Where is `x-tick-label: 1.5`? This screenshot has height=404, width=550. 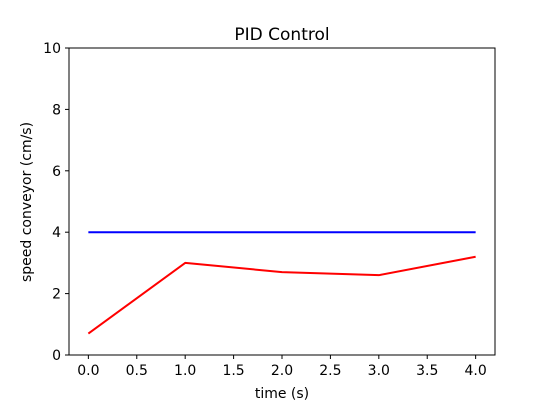
x-tick-label: 1.5 is located at coordinates (233, 371).